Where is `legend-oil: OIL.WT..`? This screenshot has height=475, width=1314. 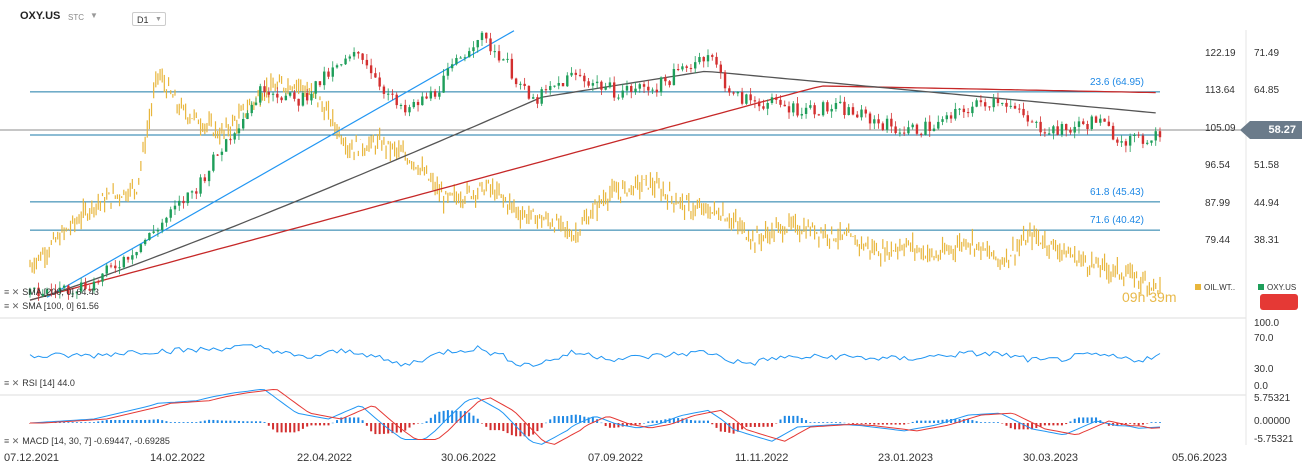 legend-oil: OIL.WT.. is located at coordinates (1215, 287).